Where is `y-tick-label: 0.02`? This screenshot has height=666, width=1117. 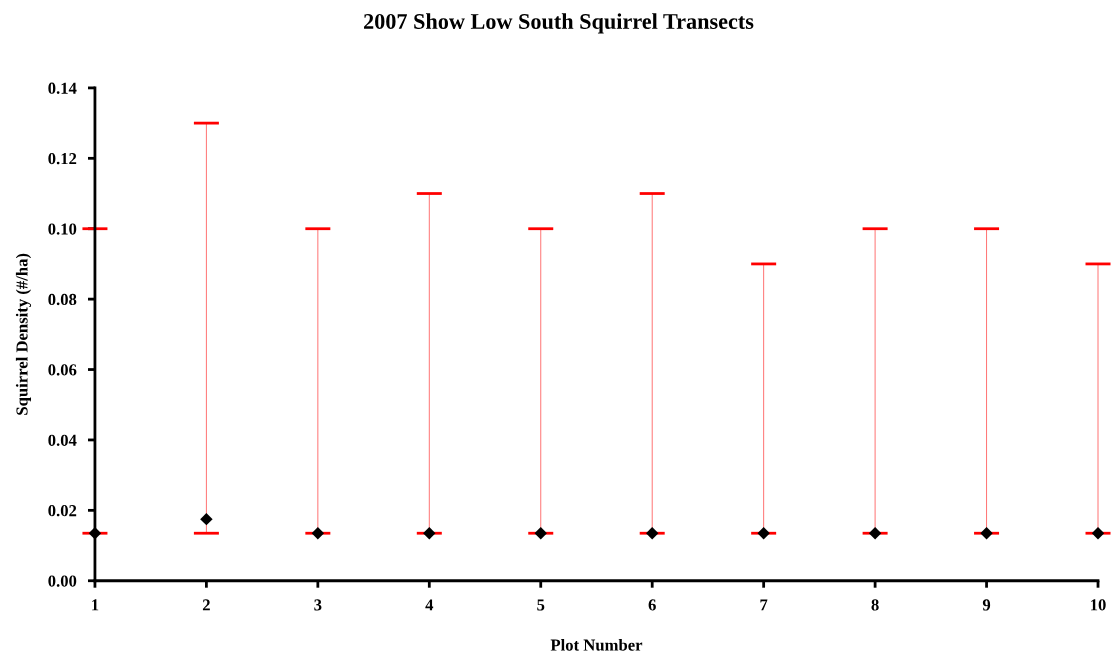
y-tick-label: 0.02 is located at coordinates (62, 511).